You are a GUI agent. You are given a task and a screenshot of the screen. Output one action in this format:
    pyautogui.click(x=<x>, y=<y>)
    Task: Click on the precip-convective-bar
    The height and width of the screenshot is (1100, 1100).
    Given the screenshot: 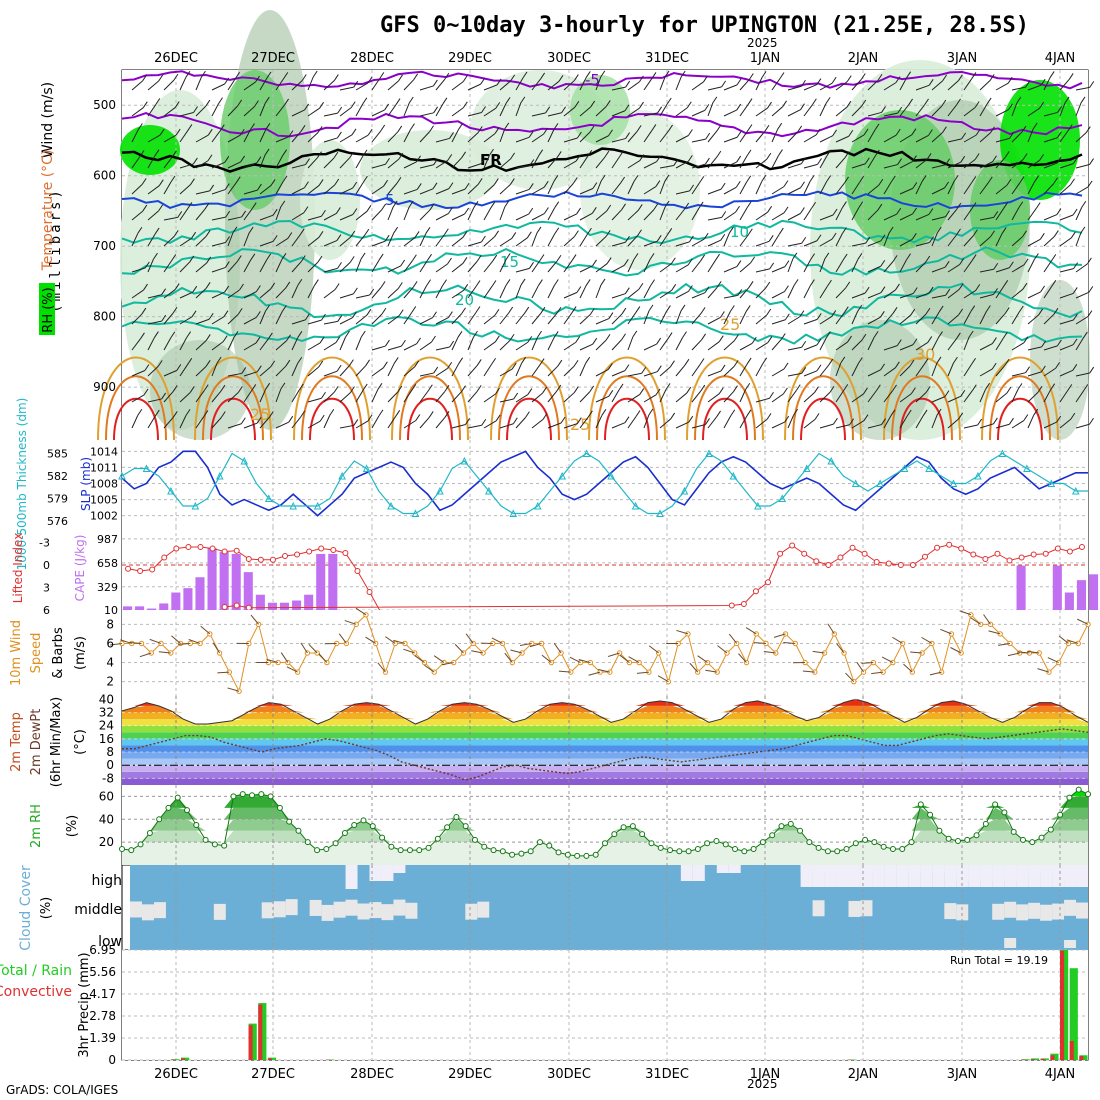 What is the action you would take?
    pyautogui.click(x=1033, y=1059)
    